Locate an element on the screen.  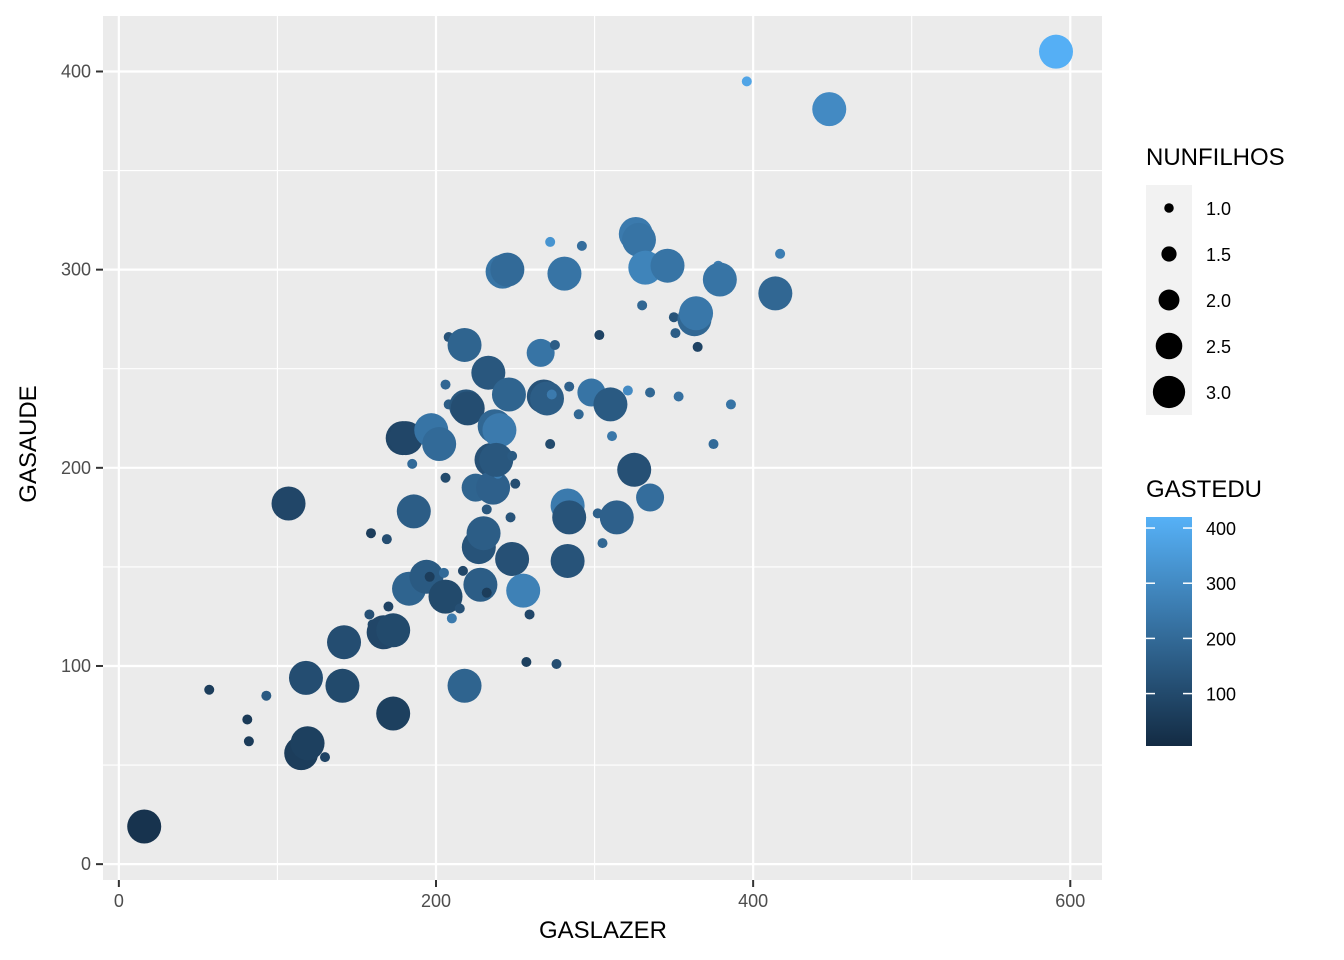
color-legend: GASTEDU 100 200 300 400 is located at coordinates (1204, 611).